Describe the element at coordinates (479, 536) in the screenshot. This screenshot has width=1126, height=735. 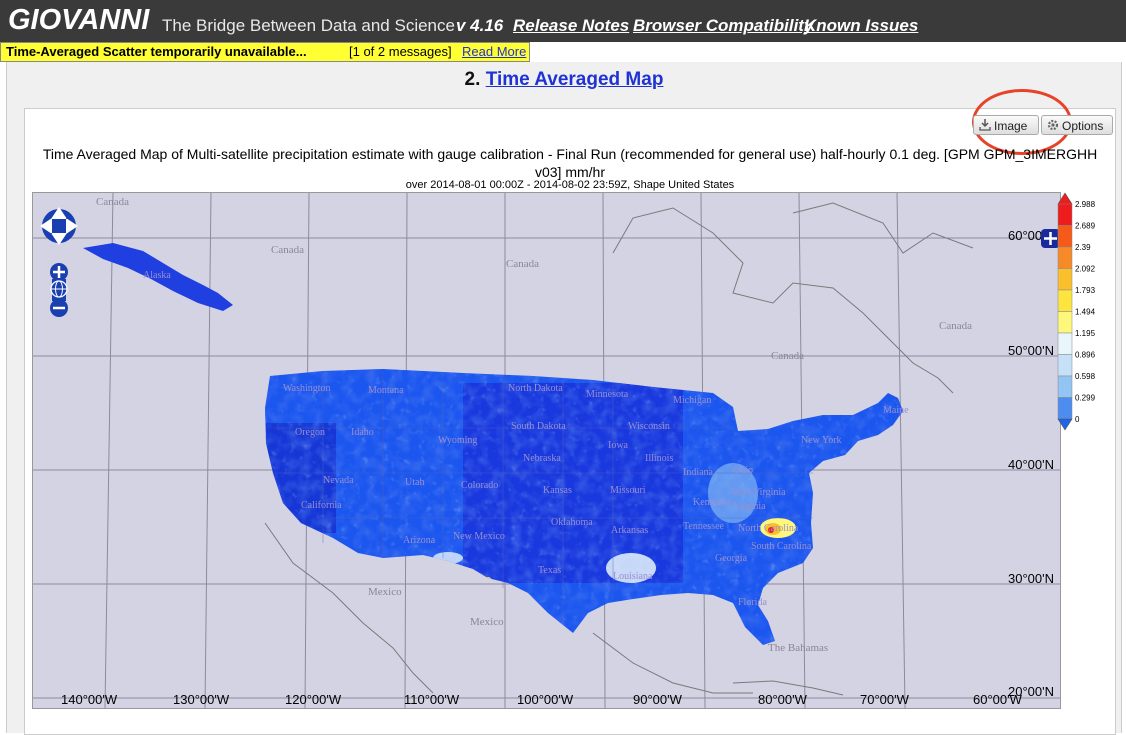
I see `state-label: New Mexico` at that location.